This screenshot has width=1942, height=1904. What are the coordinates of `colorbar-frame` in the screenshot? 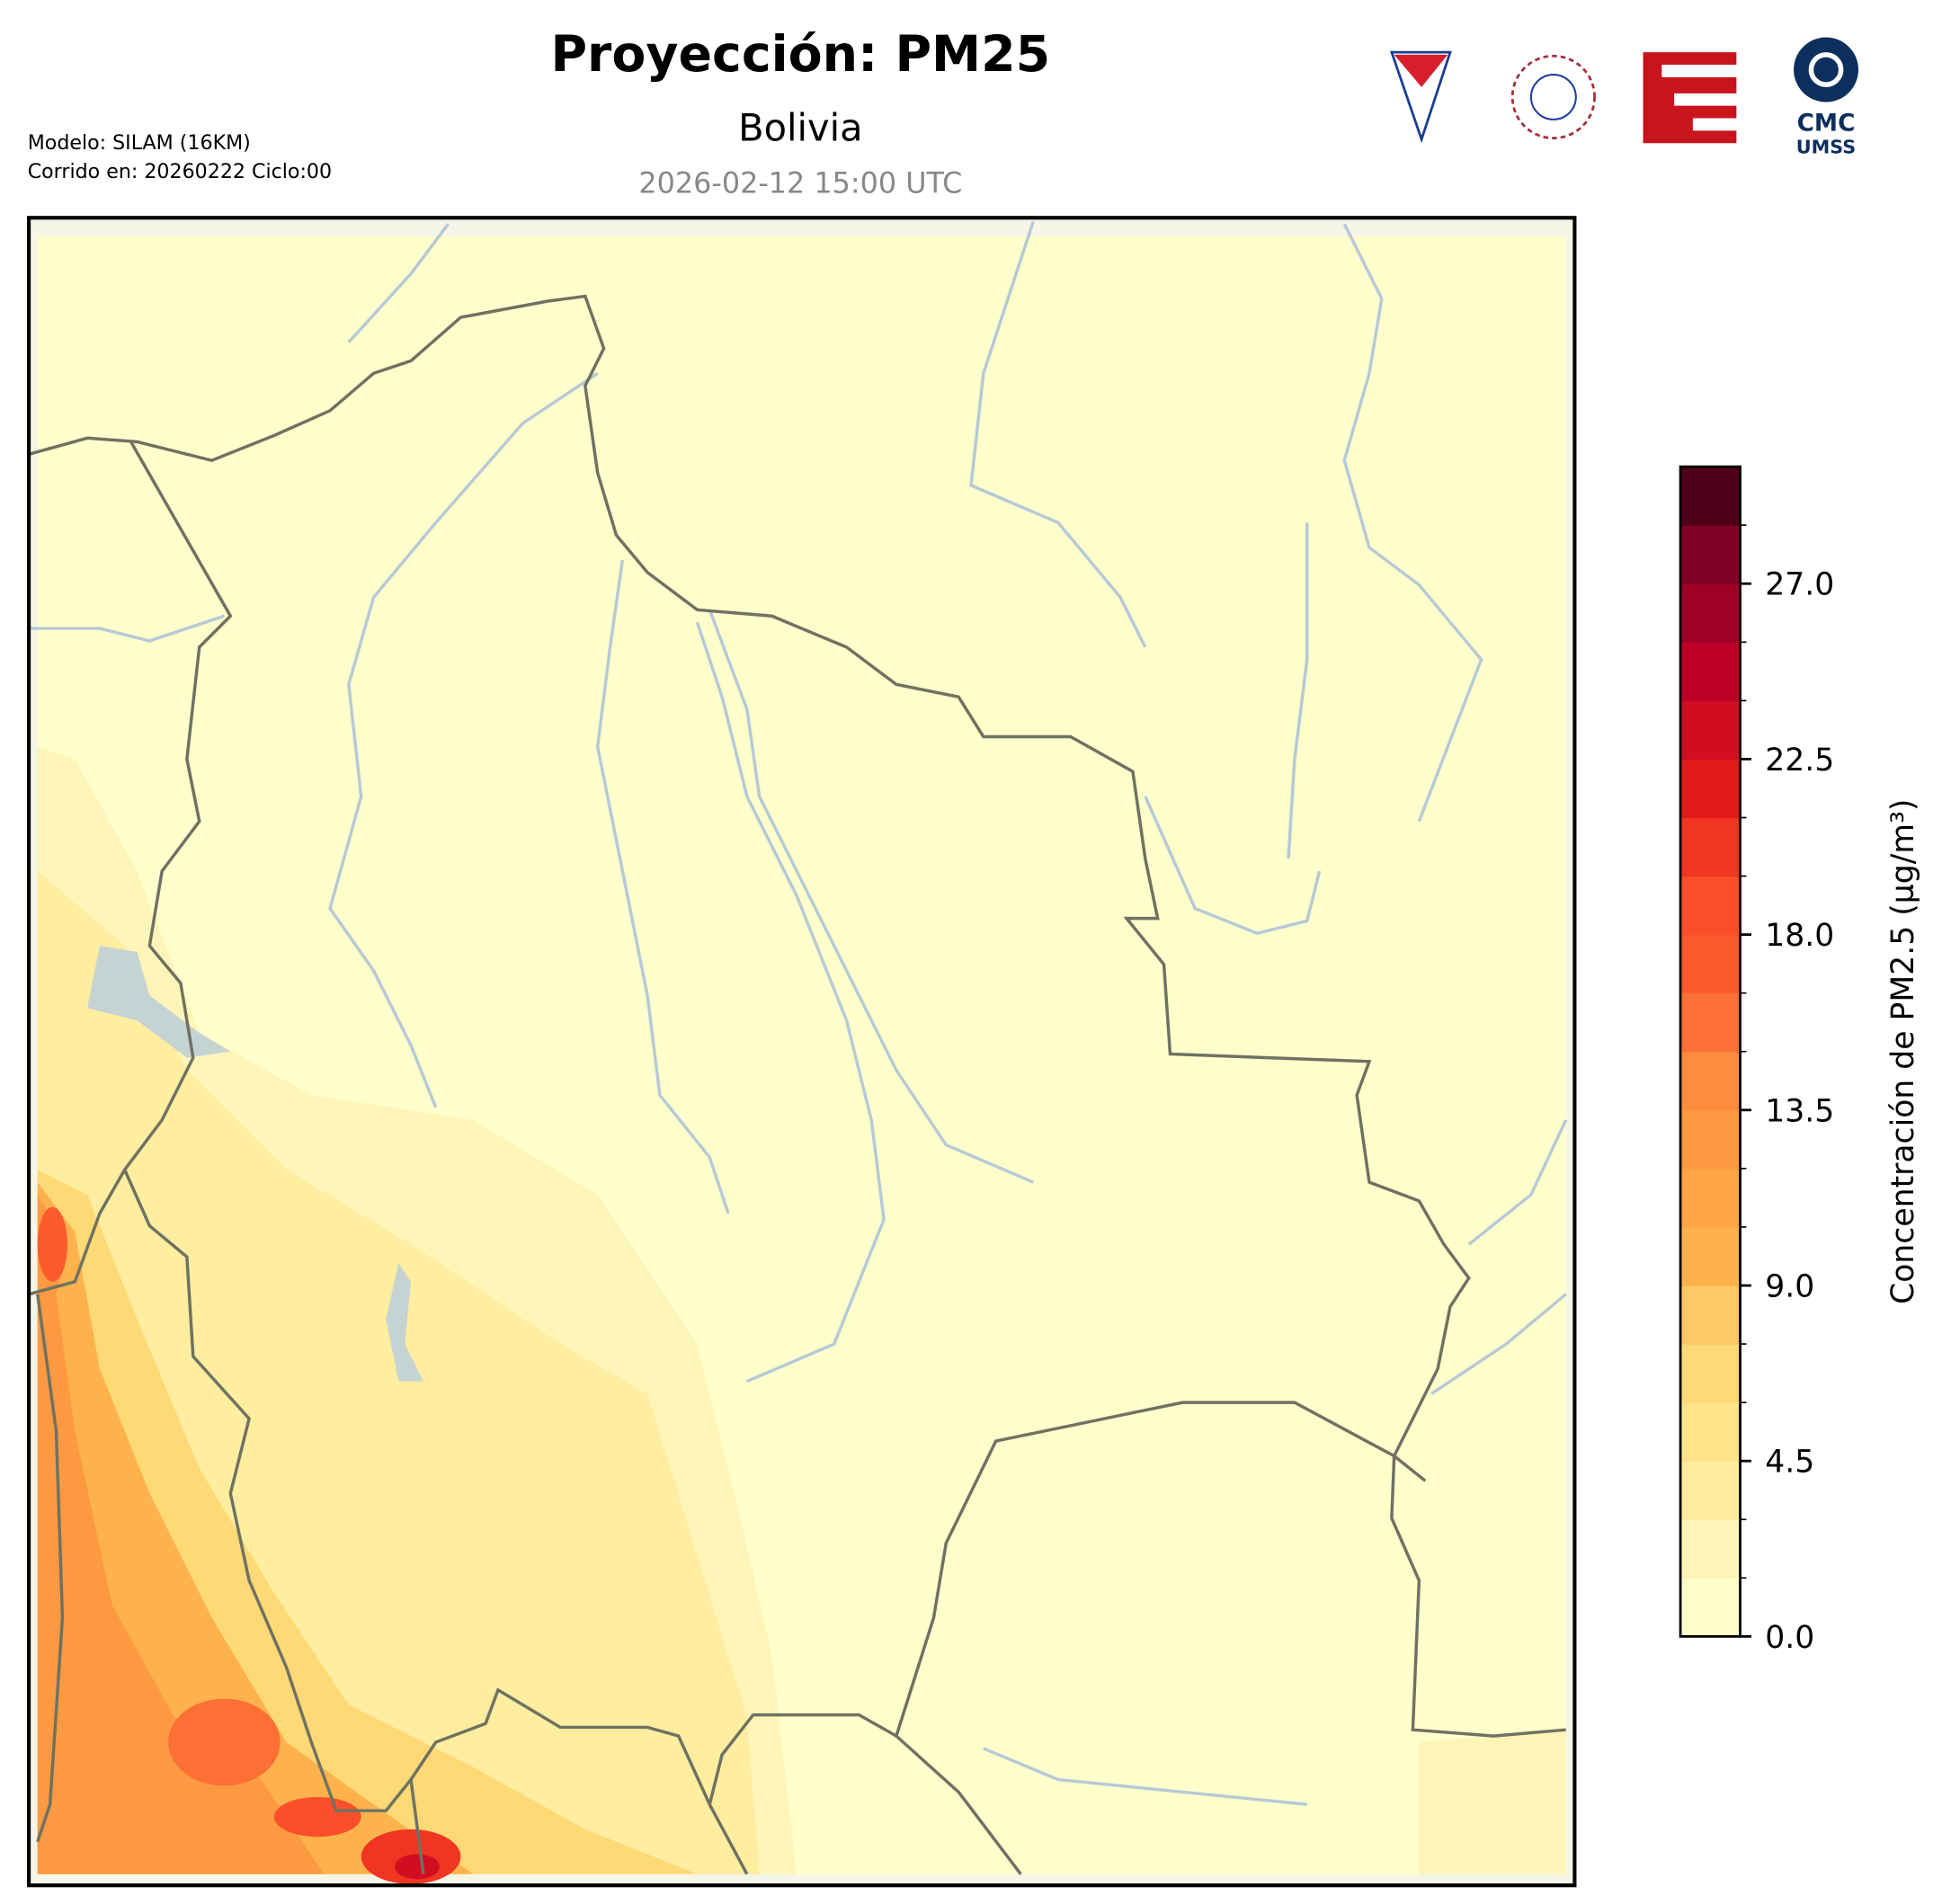 It's located at (1710, 1051).